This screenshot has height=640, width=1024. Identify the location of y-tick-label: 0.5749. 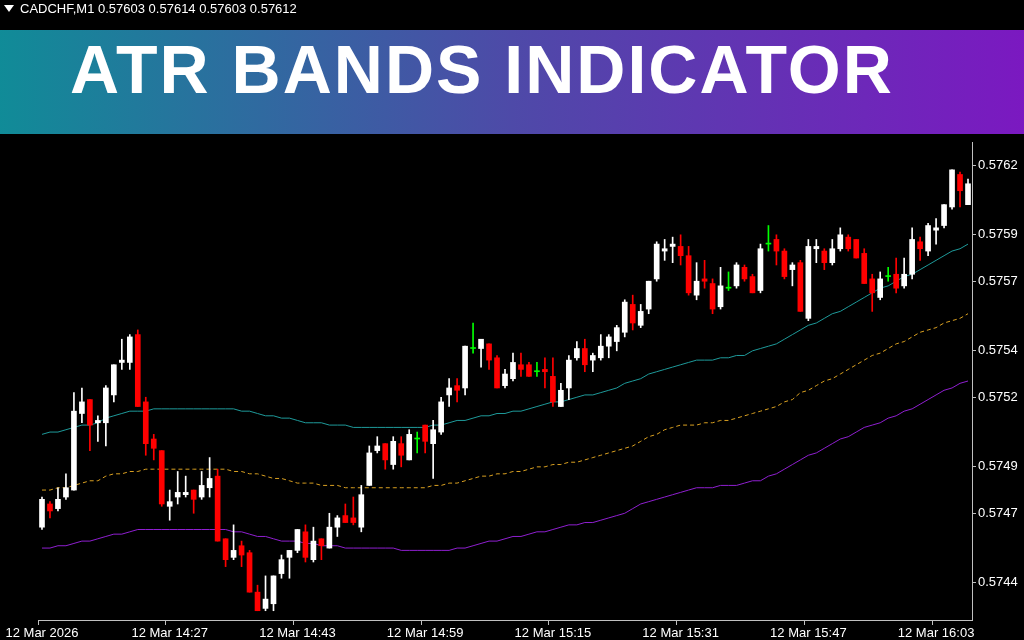
(998, 466).